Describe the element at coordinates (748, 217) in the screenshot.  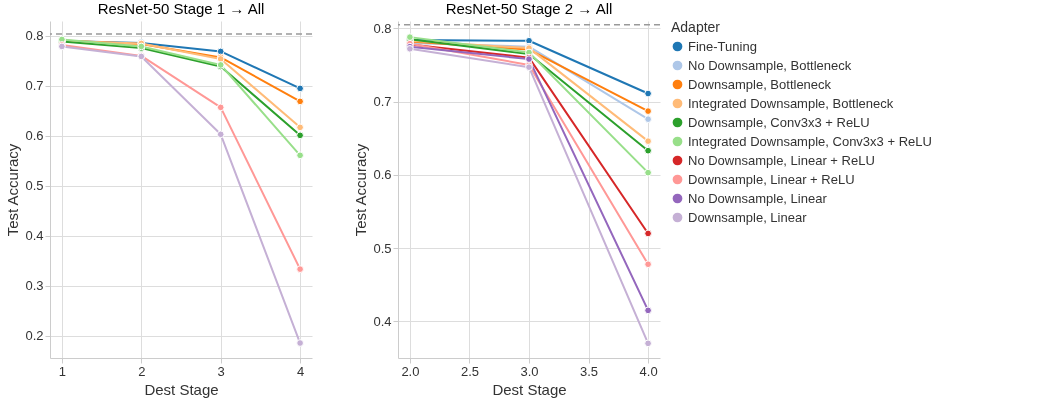
I see `legend-label: Downsample, Linear` at that location.